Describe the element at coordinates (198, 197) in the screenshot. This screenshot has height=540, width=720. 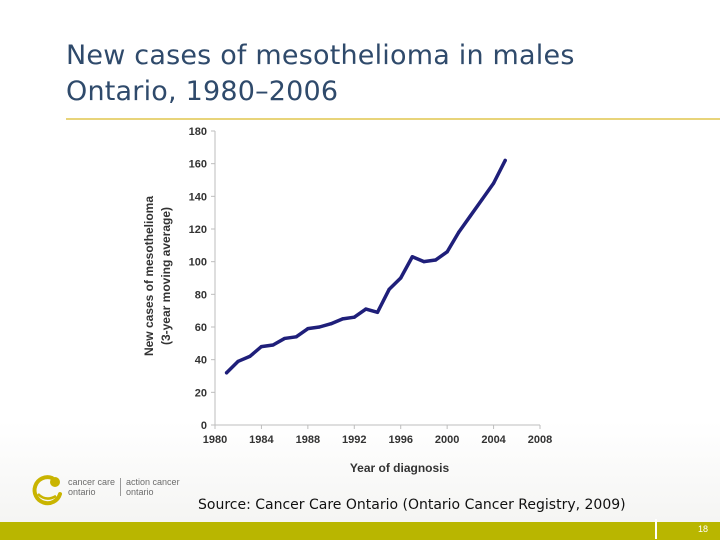
I see `y-tick-label: 140` at that location.